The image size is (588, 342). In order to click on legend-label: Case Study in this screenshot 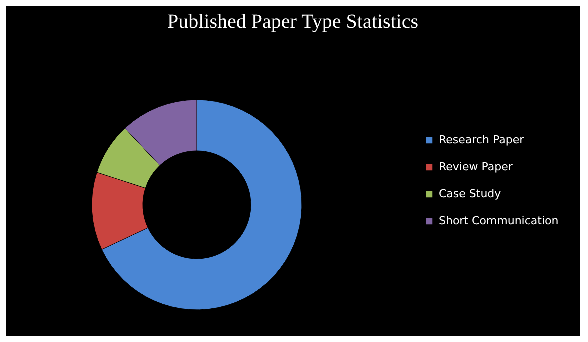, I will do `click(470, 194)`.